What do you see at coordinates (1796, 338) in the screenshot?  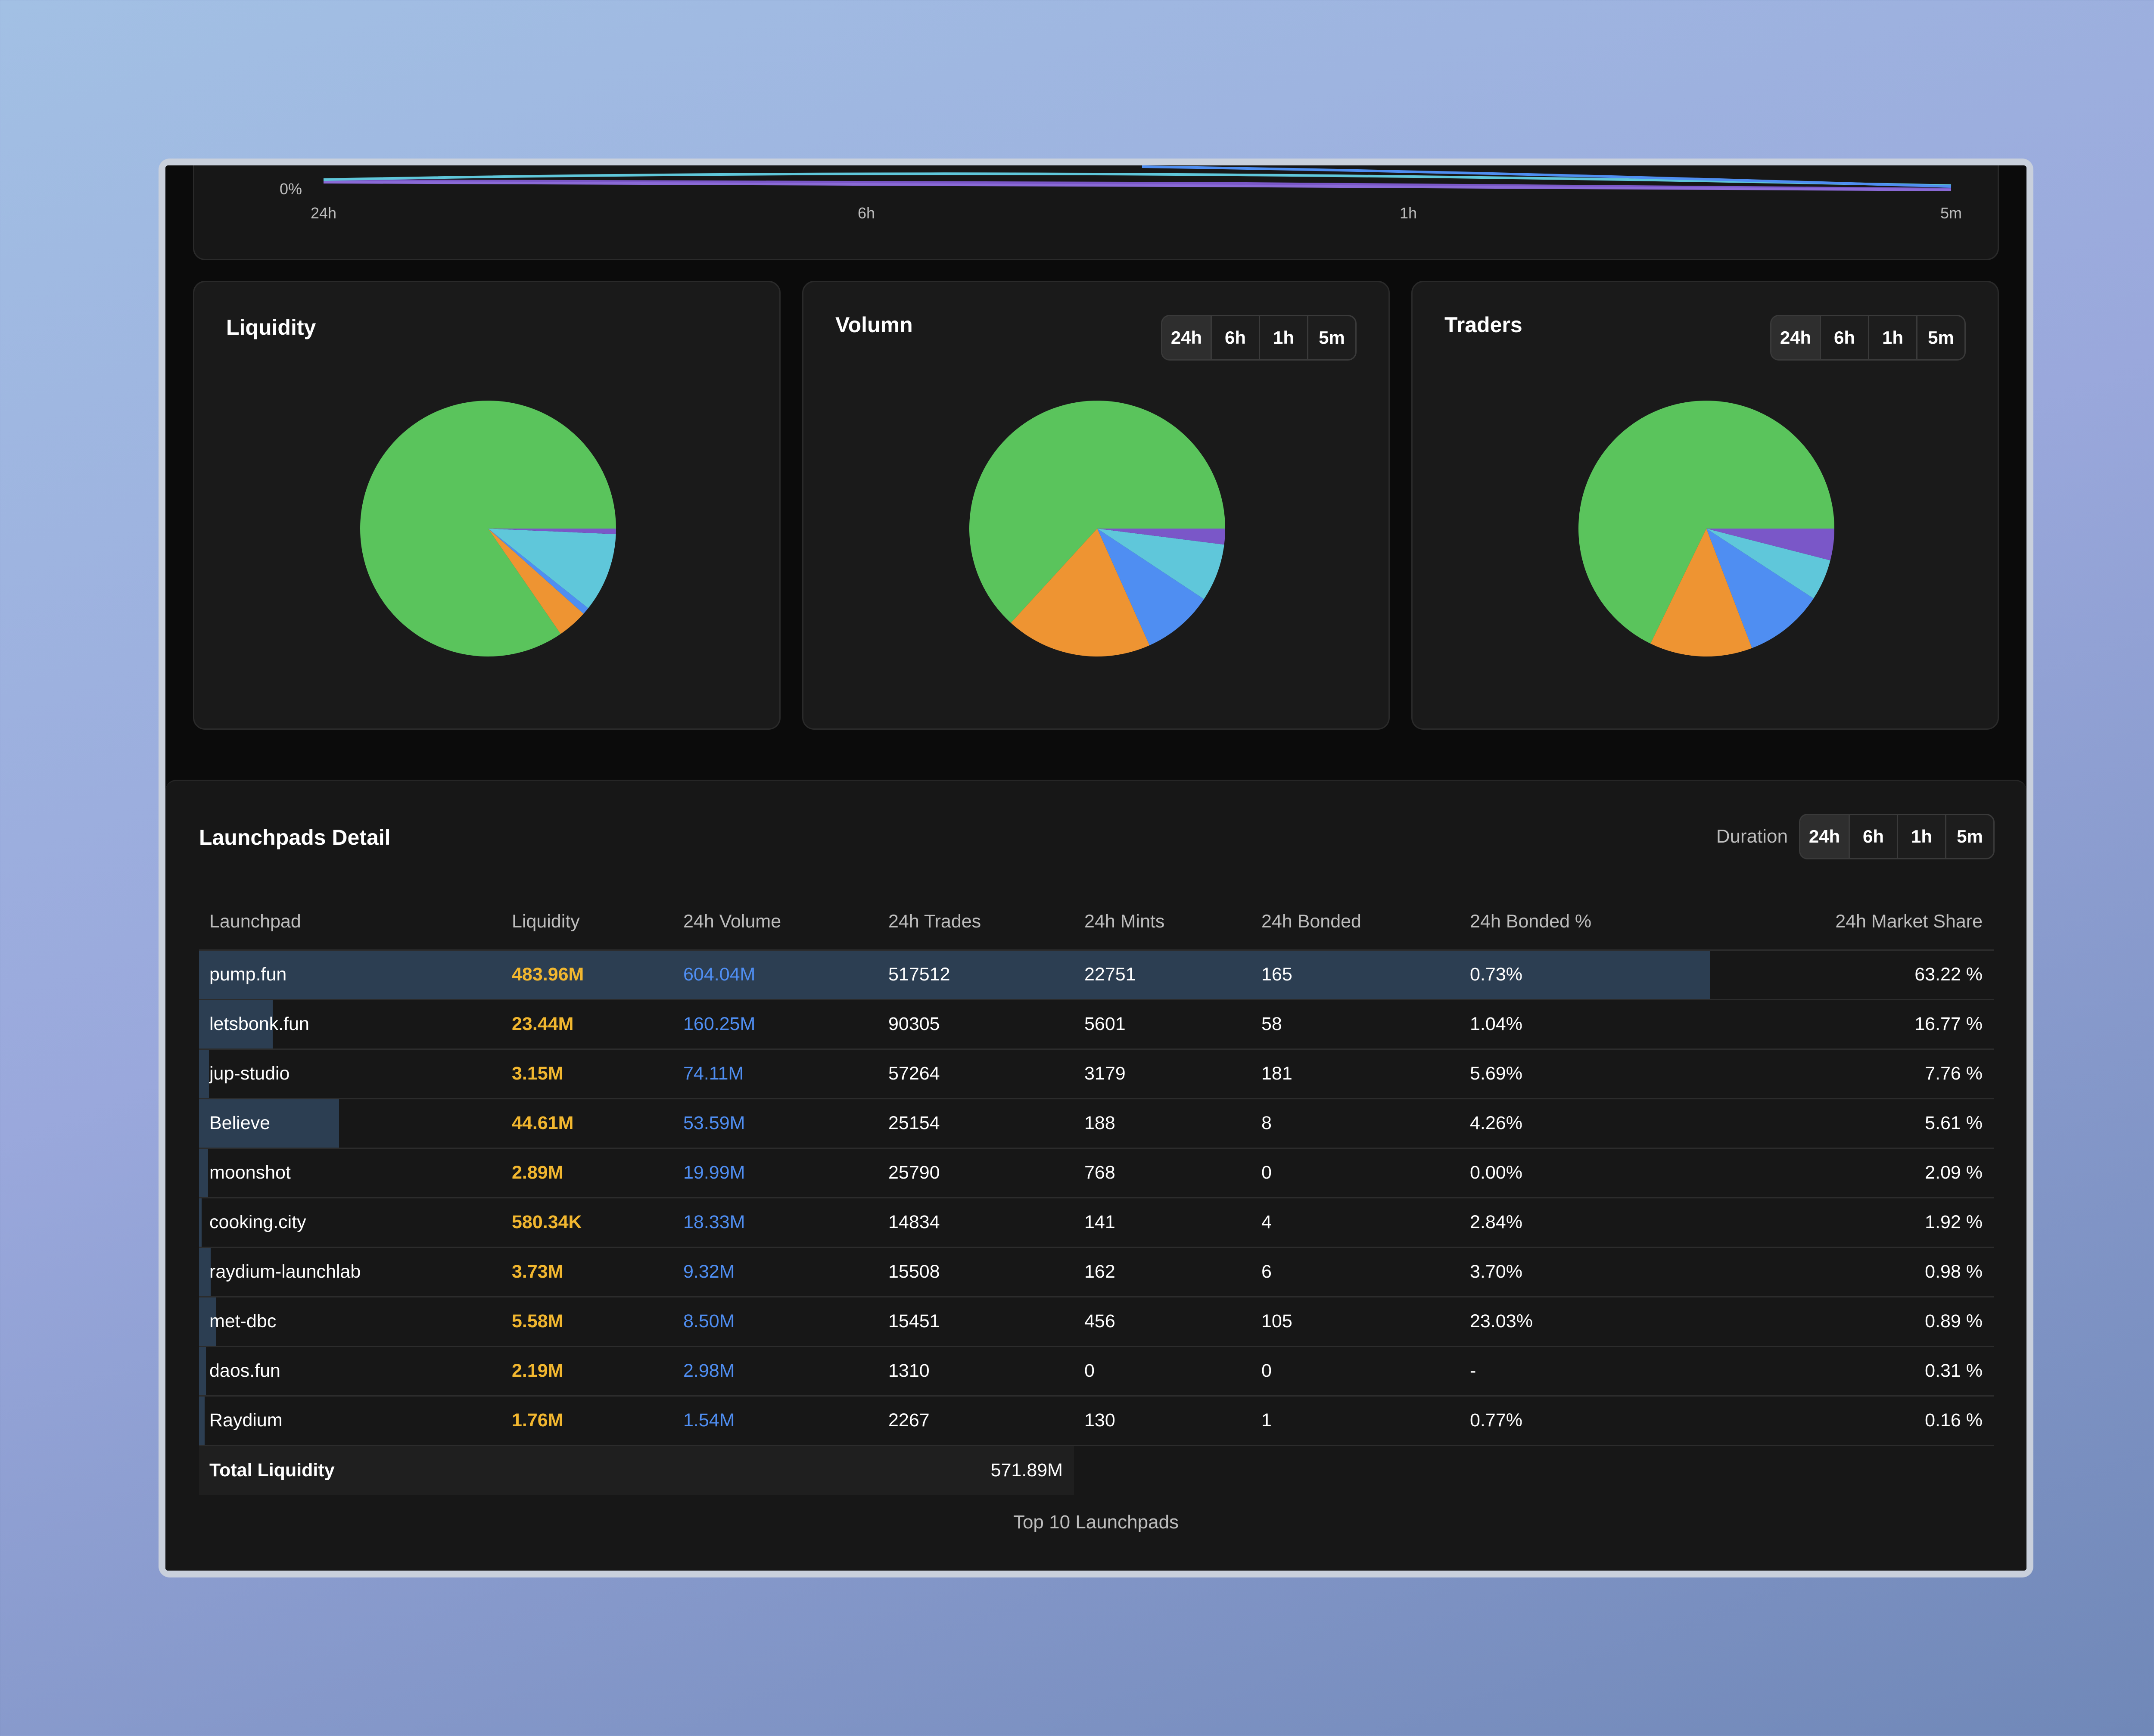 I see `traders-toggle-24h: 24h` at bounding box center [1796, 338].